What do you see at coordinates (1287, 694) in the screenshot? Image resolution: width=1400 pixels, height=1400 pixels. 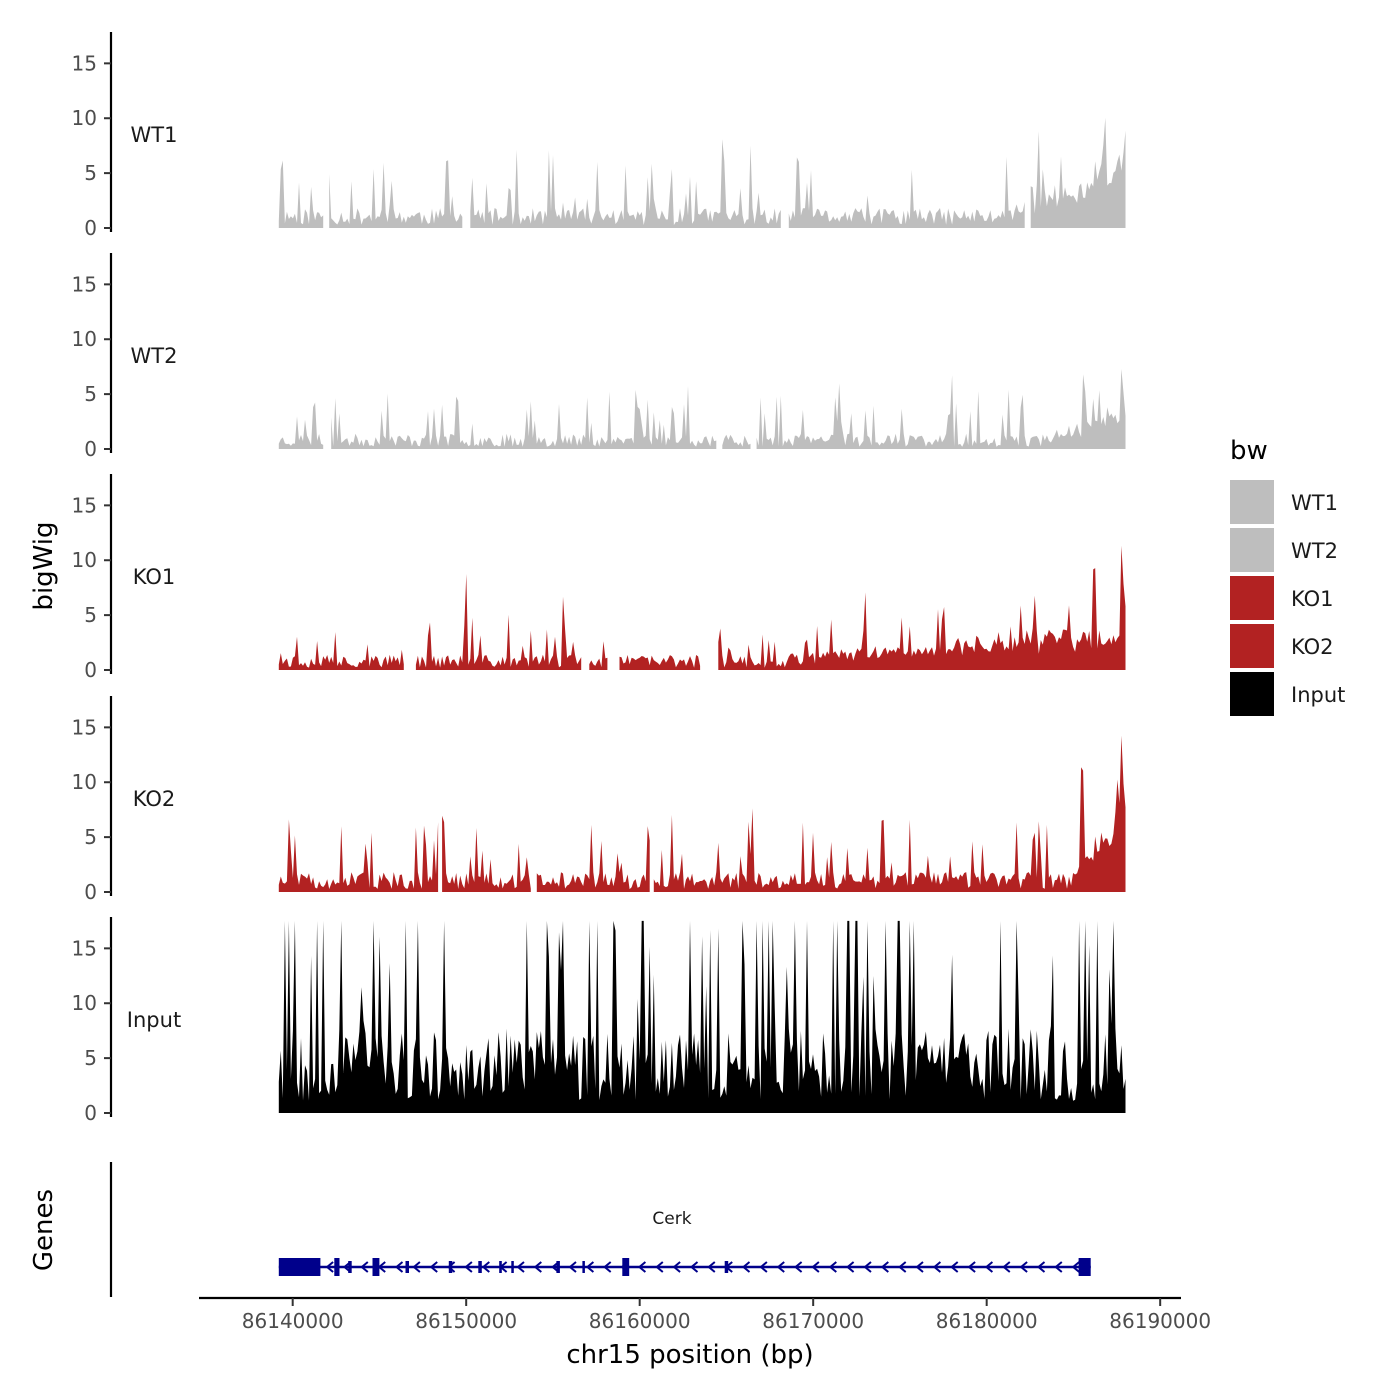 I see `legend-entry-input: Input` at bounding box center [1287, 694].